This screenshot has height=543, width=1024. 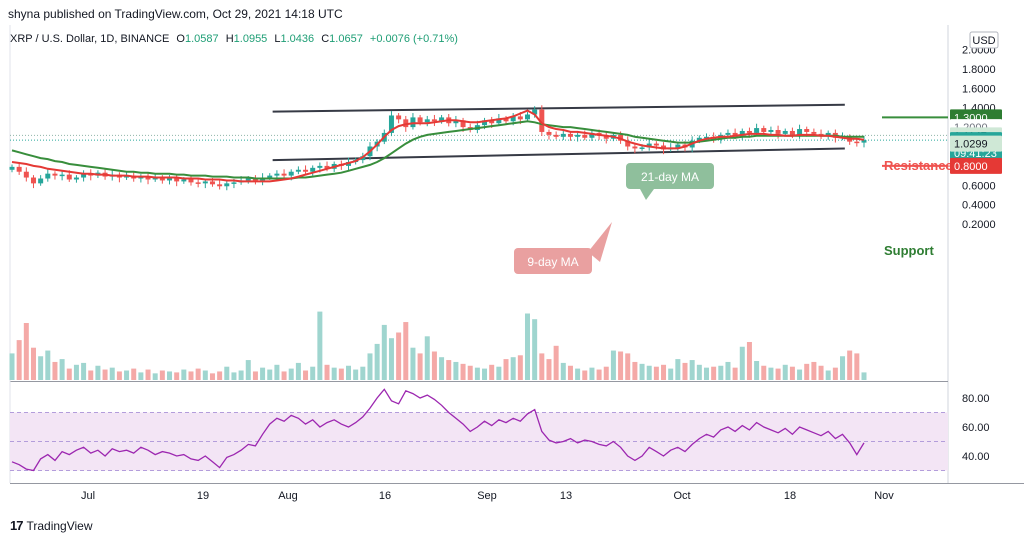 I want to click on ma9-line, so click(x=438, y=146).